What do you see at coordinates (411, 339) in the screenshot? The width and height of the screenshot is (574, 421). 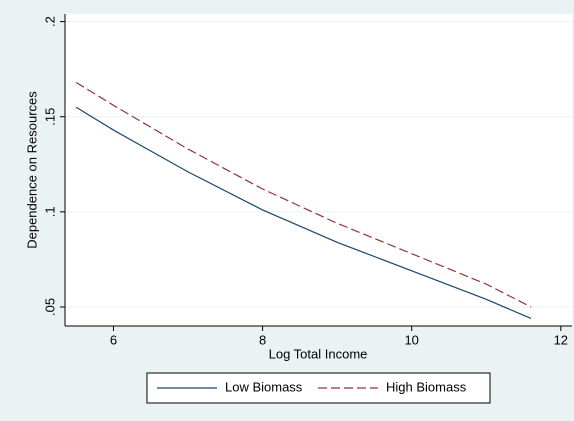 I see `x-tick-label: 10` at bounding box center [411, 339].